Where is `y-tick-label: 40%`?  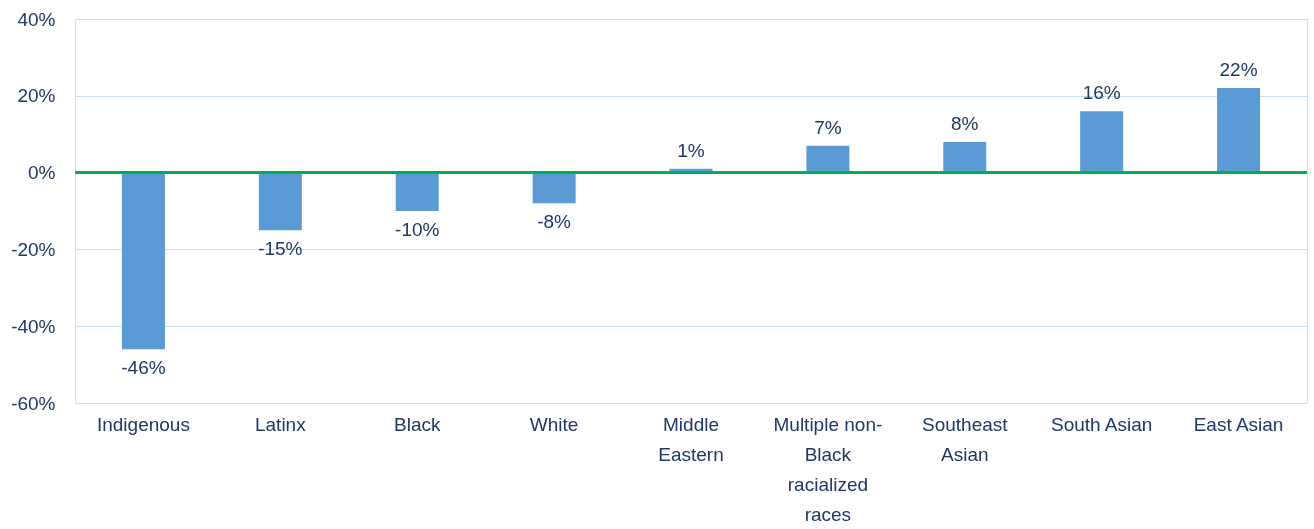
y-tick-label: 40% is located at coordinates (36, 19).